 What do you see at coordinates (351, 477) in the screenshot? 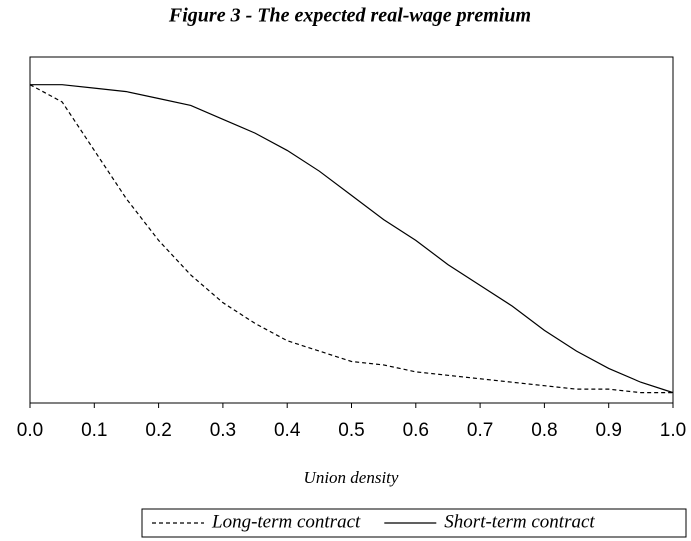
I see `x-axis-label: Union density` at bounding box center [351, 477].